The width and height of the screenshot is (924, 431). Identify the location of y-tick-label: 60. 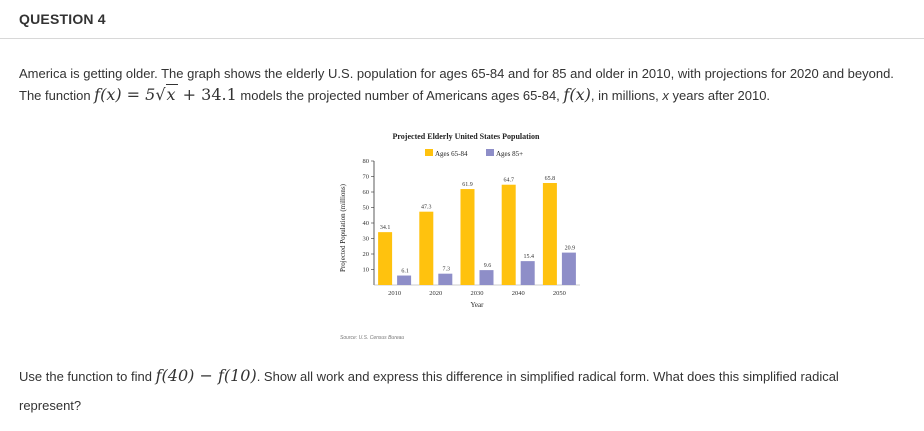
(366, 192).